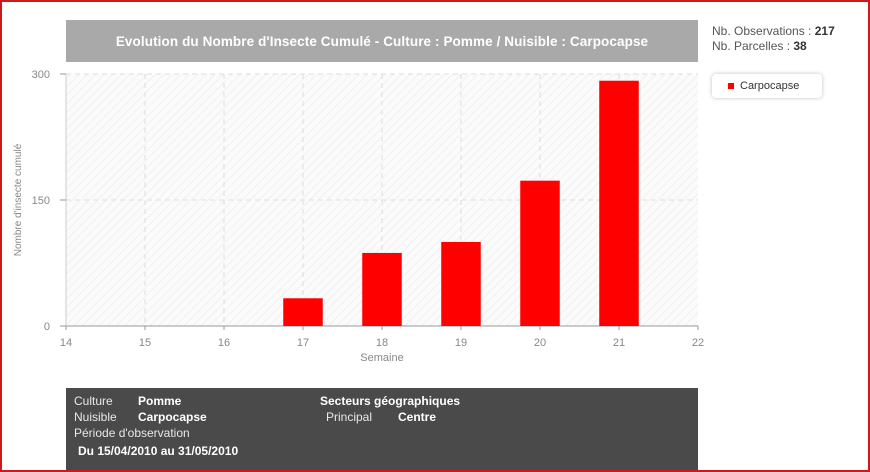  I want to click on nuisible-value: Carpocapse, so click(172, 417).